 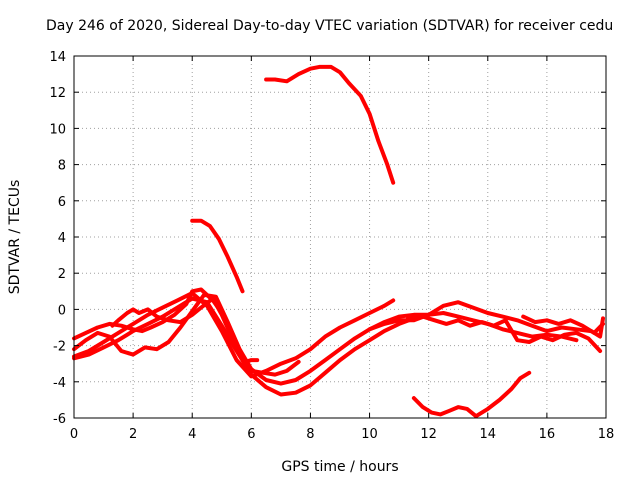 I want to click on y-tick-label: 8, so click(x=62, y=166).